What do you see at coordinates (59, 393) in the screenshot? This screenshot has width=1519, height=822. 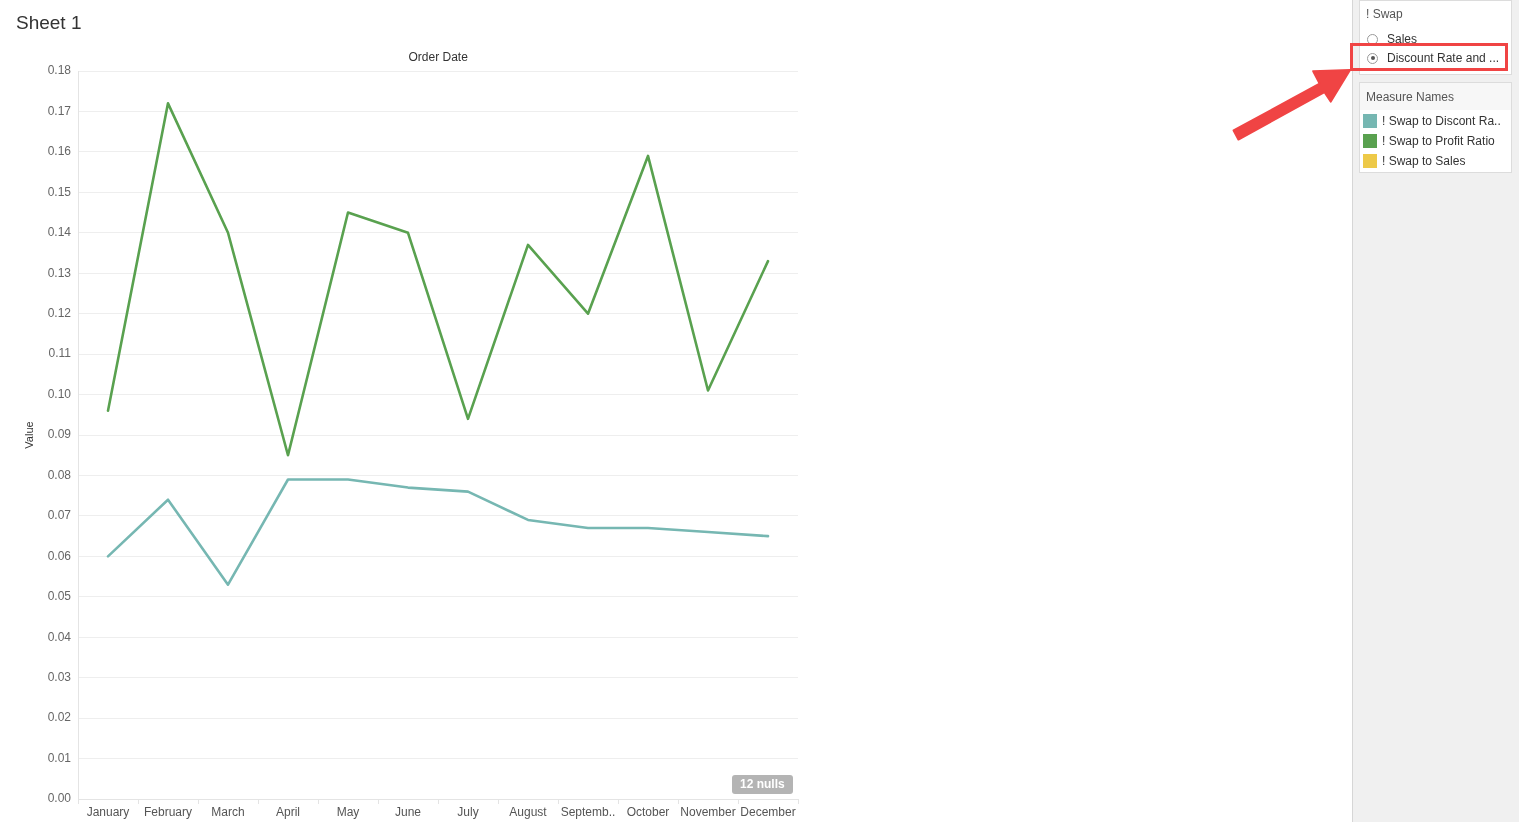 I see `y-tick-label: 0.10` at bounding box center [59, 393].